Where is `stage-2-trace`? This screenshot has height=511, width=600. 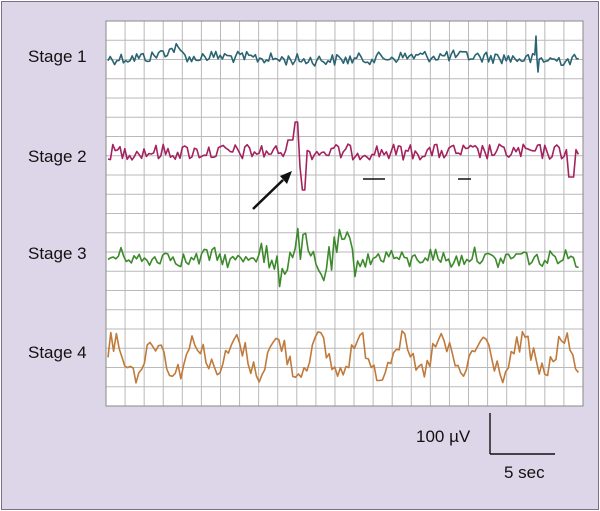 stage-2-trace is located at coordinates (343, 156).